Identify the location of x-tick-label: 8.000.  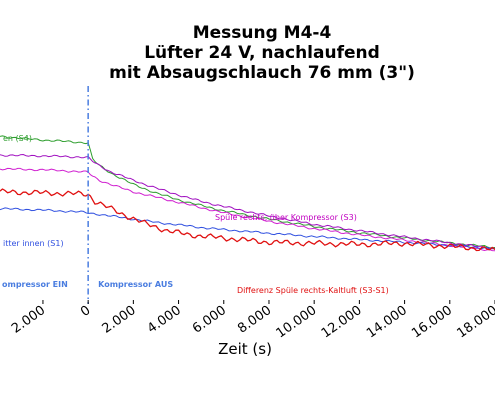
(254, 320).